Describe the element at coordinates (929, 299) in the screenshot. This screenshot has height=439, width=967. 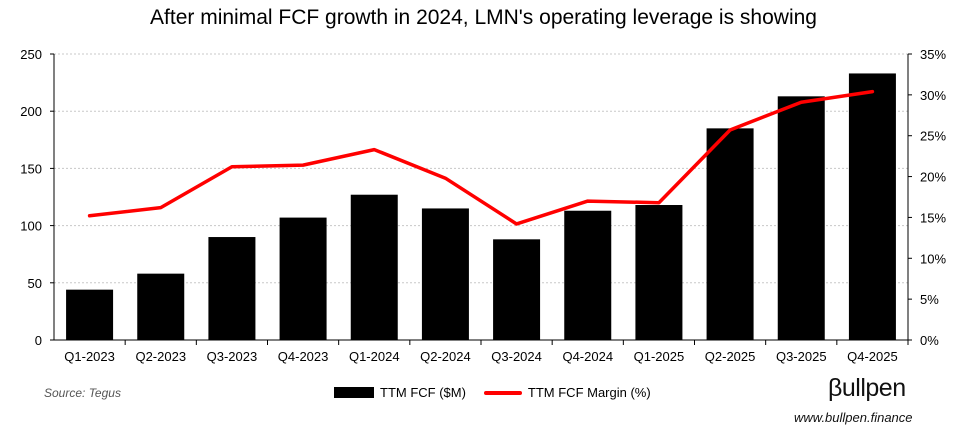
I see `right-axis-tick-label: 5%` at that location.